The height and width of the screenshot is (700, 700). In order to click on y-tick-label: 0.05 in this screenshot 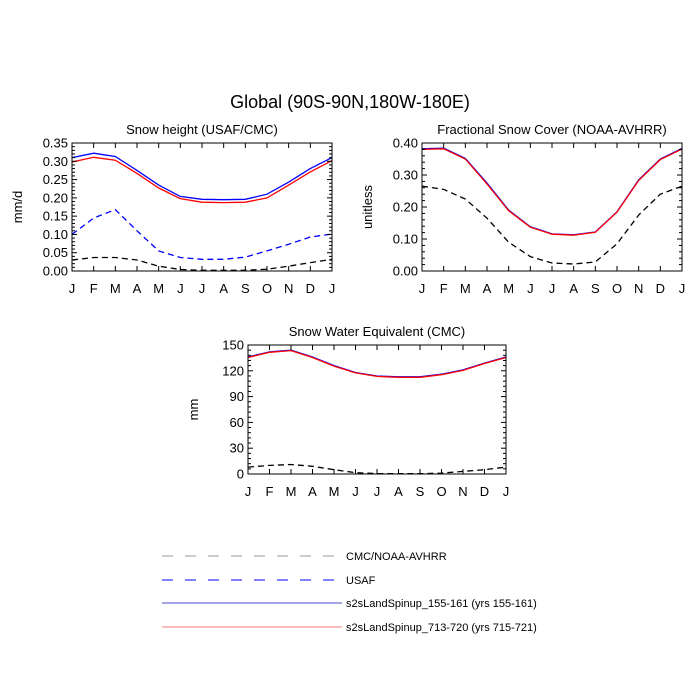, I will do `click(55, 252)`.